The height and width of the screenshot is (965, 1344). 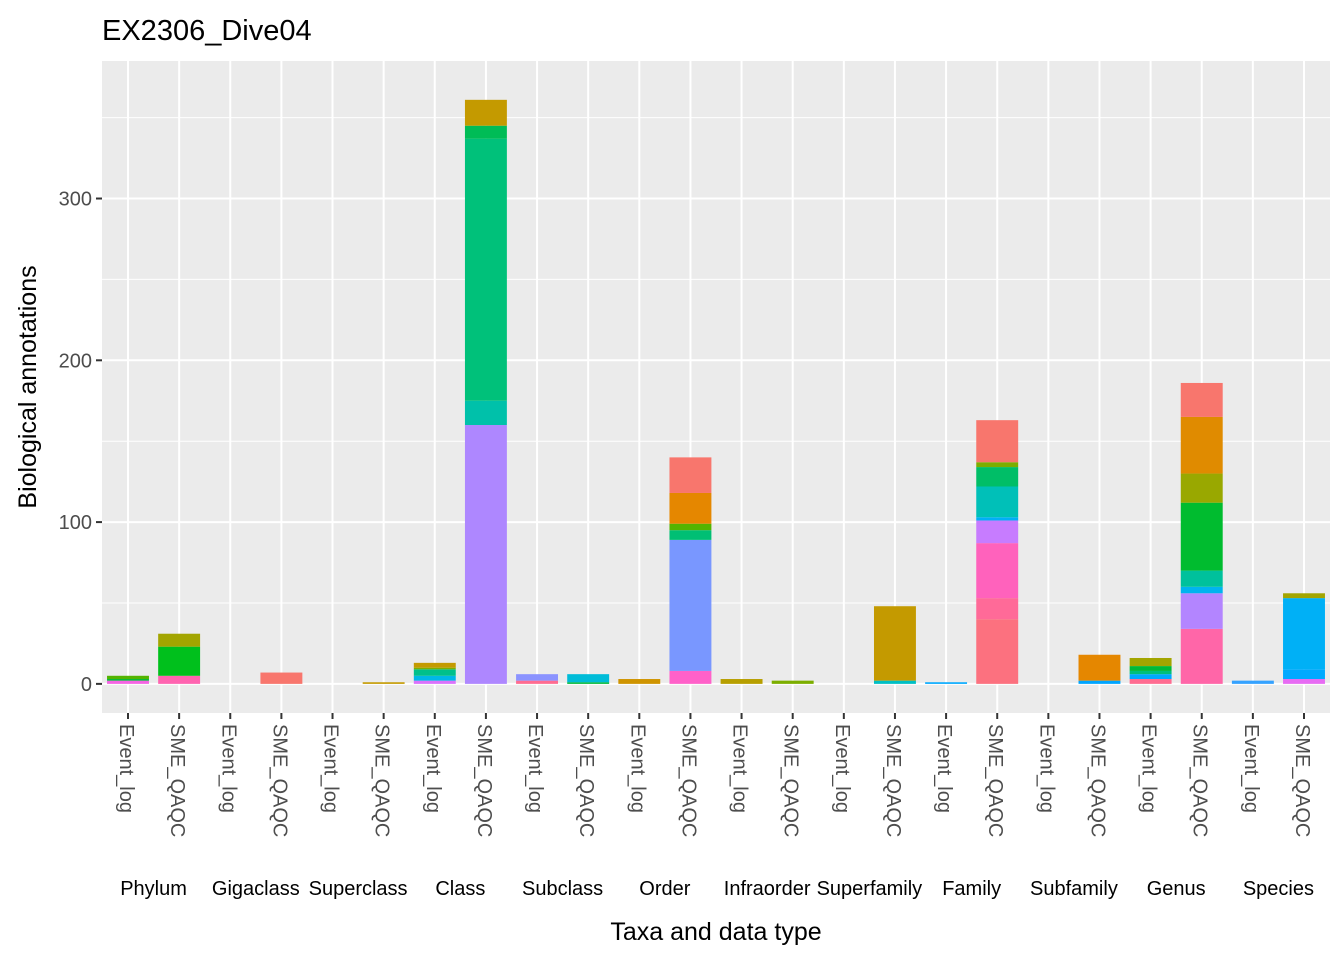 I want to click on y-tick-label: 0, so click(x=86, y=685).